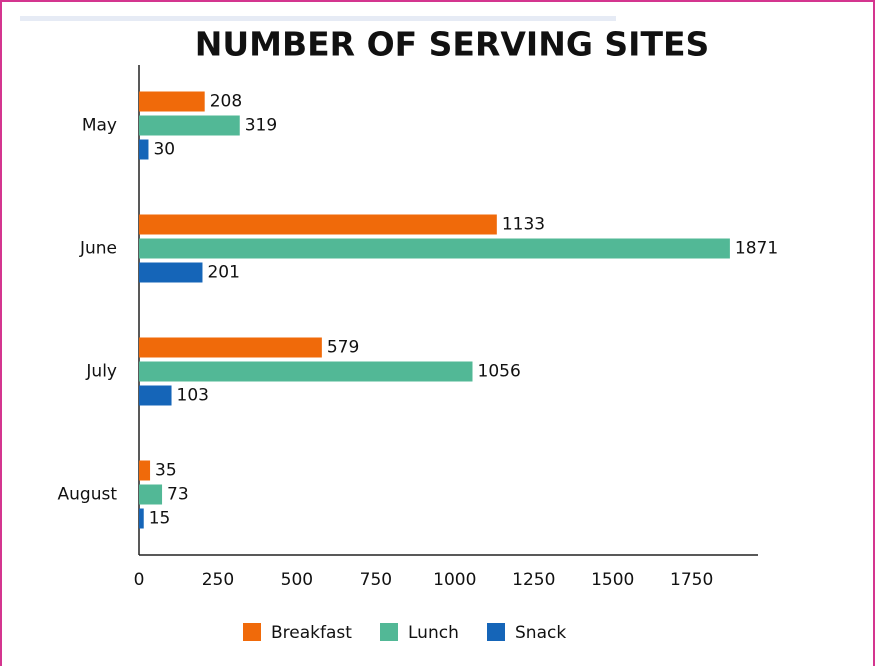  I want to click on y-tick-label: May, so click(99, 126).